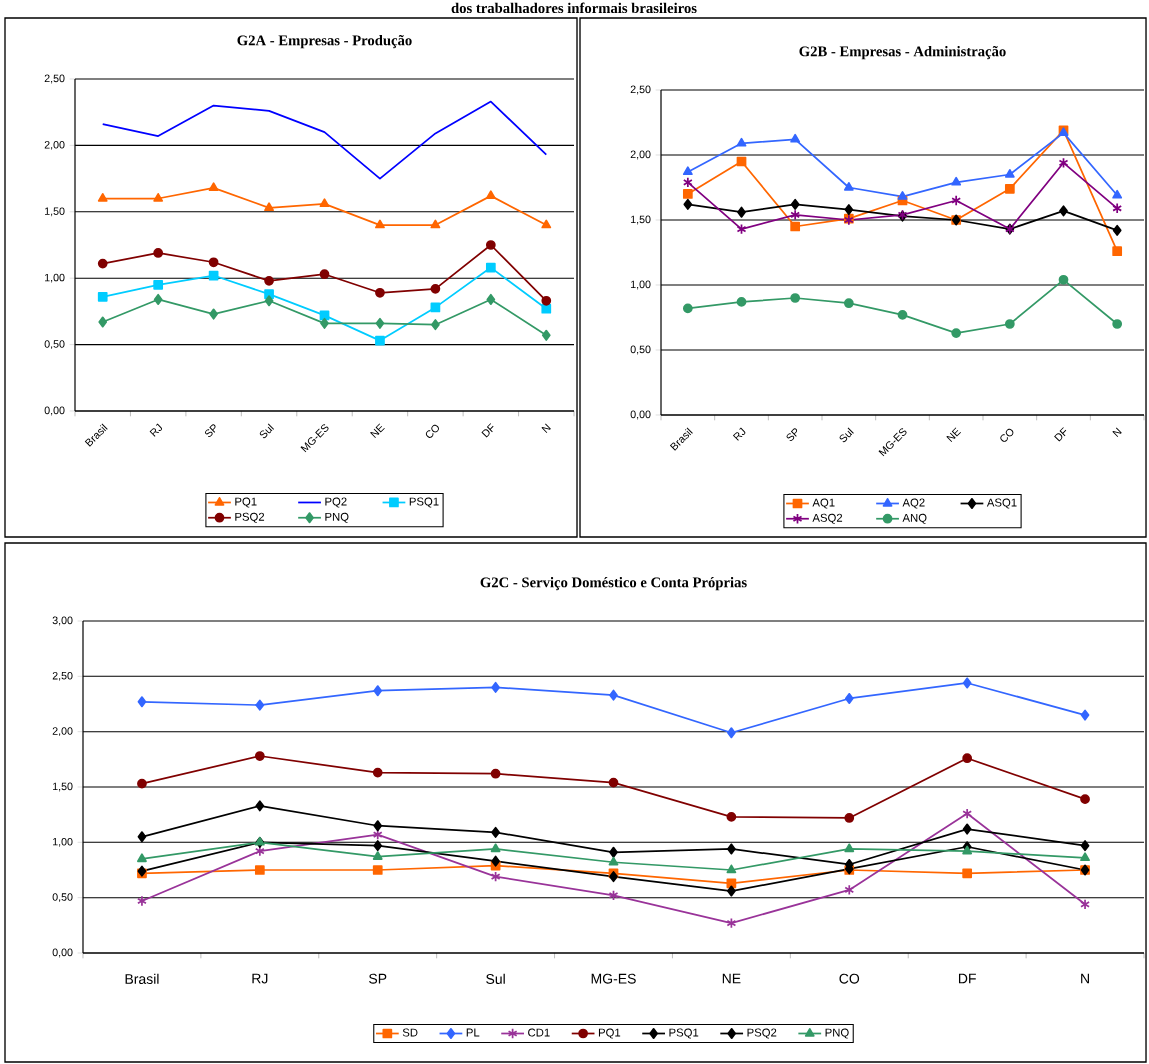  What do you see at coordinates (142, 978) in the screenshot?
I see `x-tick-label: Brasil` at bounding box center [142, 978].